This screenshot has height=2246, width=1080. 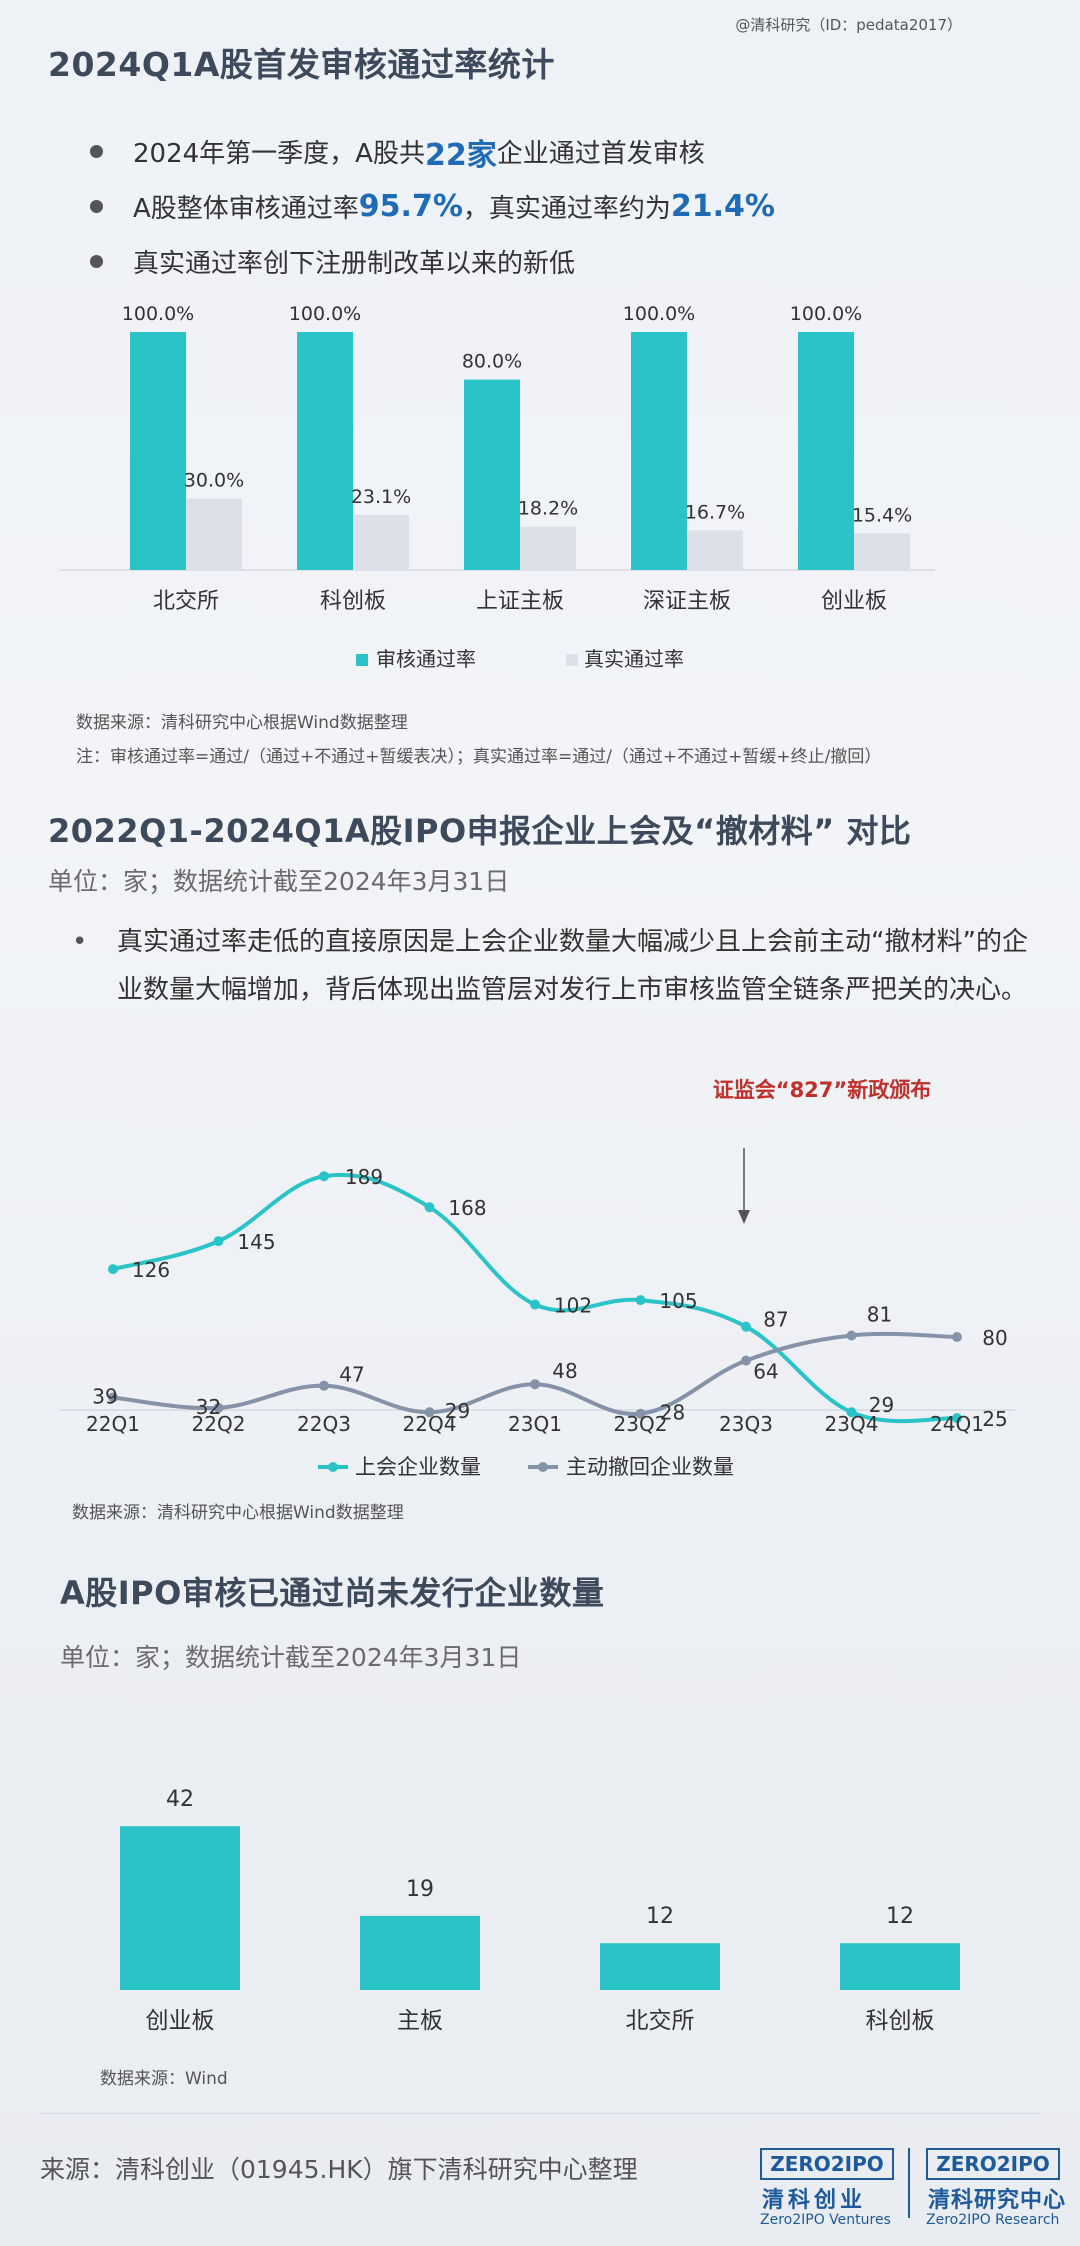 I want to click on annotation-text: 证监会“827”新政颁布, so click(x=822, y=1090).